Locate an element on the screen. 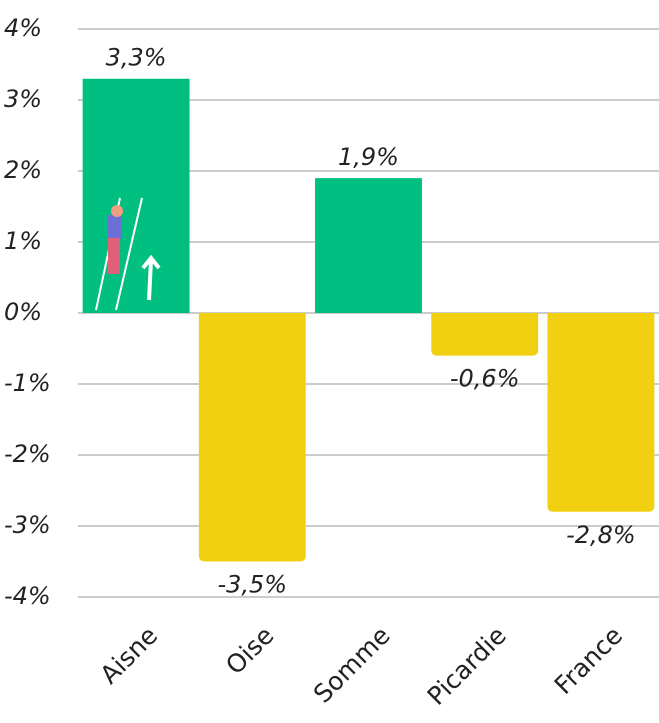 The height and width of the screenshot is (723, 659). y-tick-label: 4% is located at coordinates (23, 28).